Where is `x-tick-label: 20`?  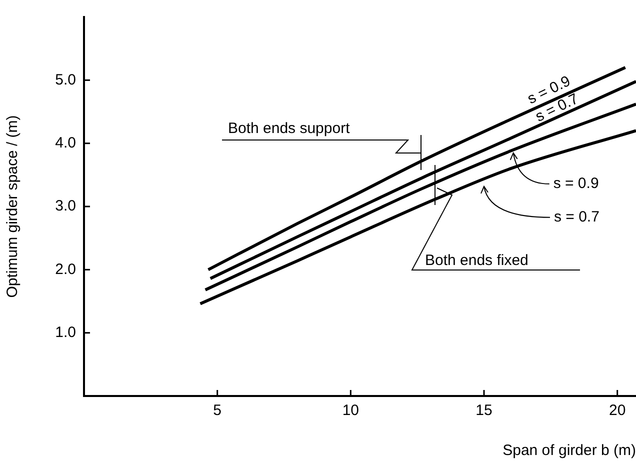 x-tick-label: 20 is located at coordinates (617, 411).